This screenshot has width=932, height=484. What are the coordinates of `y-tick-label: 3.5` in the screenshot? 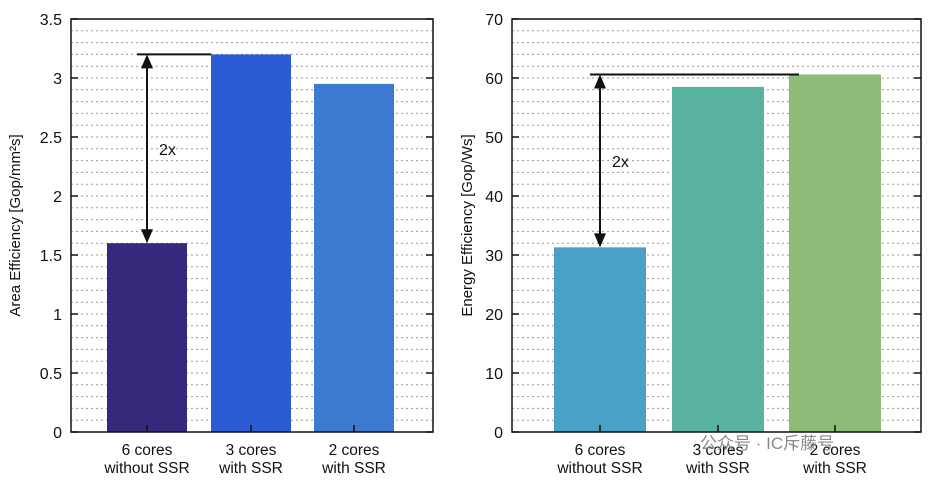 It's located at (51, 20).